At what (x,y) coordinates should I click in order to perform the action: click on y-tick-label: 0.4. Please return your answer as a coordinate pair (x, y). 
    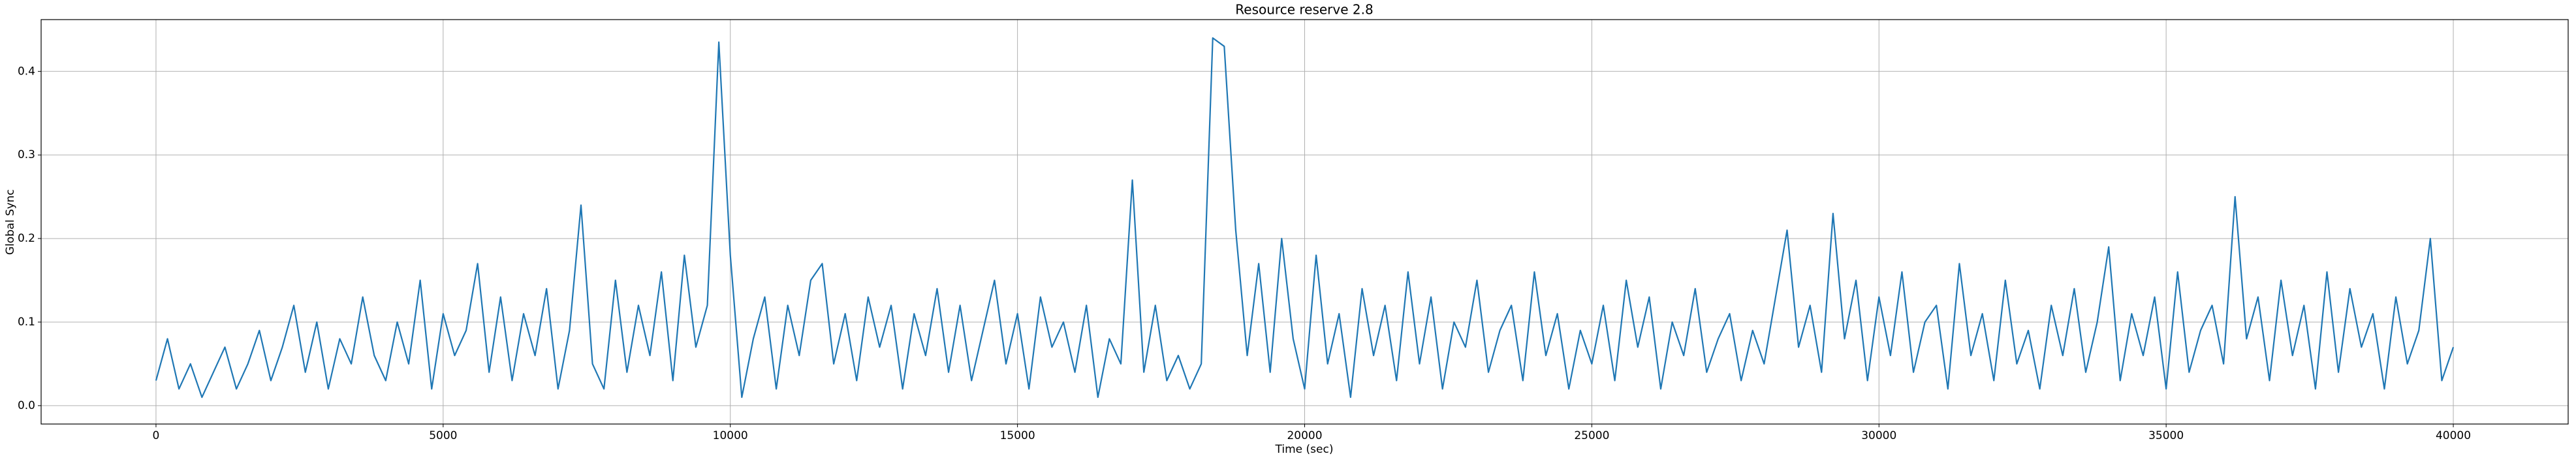
    Looking at the image, I should click on (27, 71).